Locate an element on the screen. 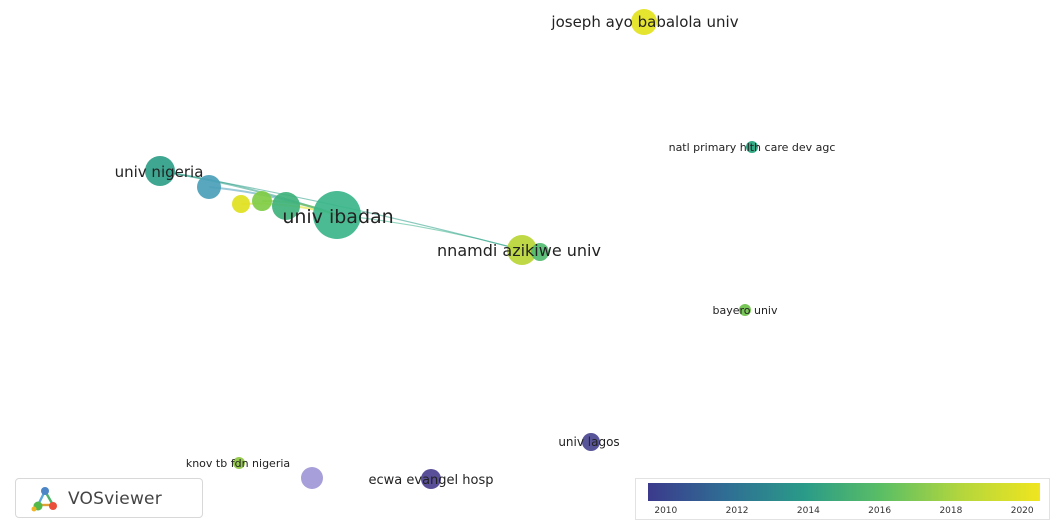 This screenshot has width=1055, height=523. node-ecwa-evangel-hosp is located at coordinates (431, 479).